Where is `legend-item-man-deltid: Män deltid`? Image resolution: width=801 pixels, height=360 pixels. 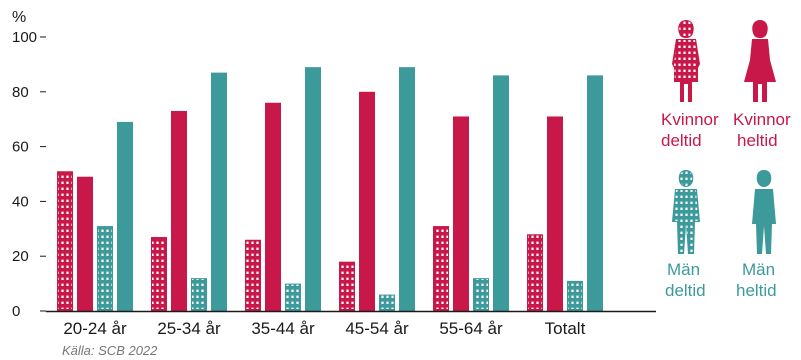 legend-item-man-deltid: Män deltid is located at coordinates (685, 235).